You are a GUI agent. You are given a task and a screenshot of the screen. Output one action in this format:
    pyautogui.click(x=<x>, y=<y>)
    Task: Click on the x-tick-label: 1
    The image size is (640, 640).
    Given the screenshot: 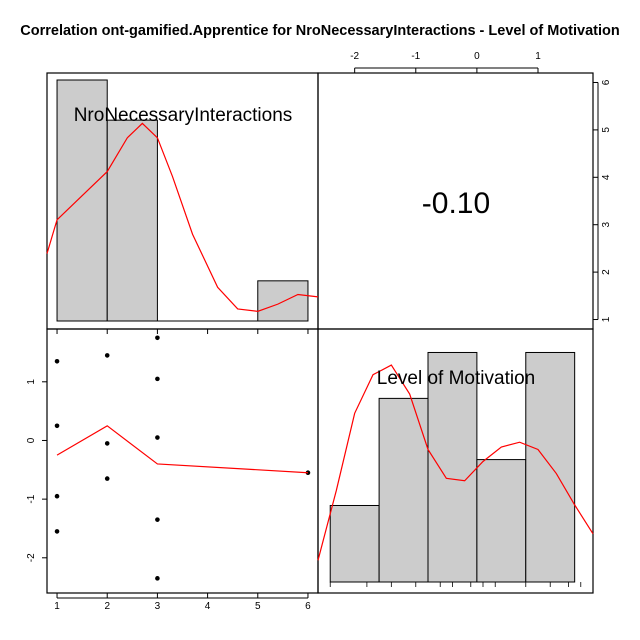 What is the action you would take?
    pyautogui.click(x=57, y=606)
    